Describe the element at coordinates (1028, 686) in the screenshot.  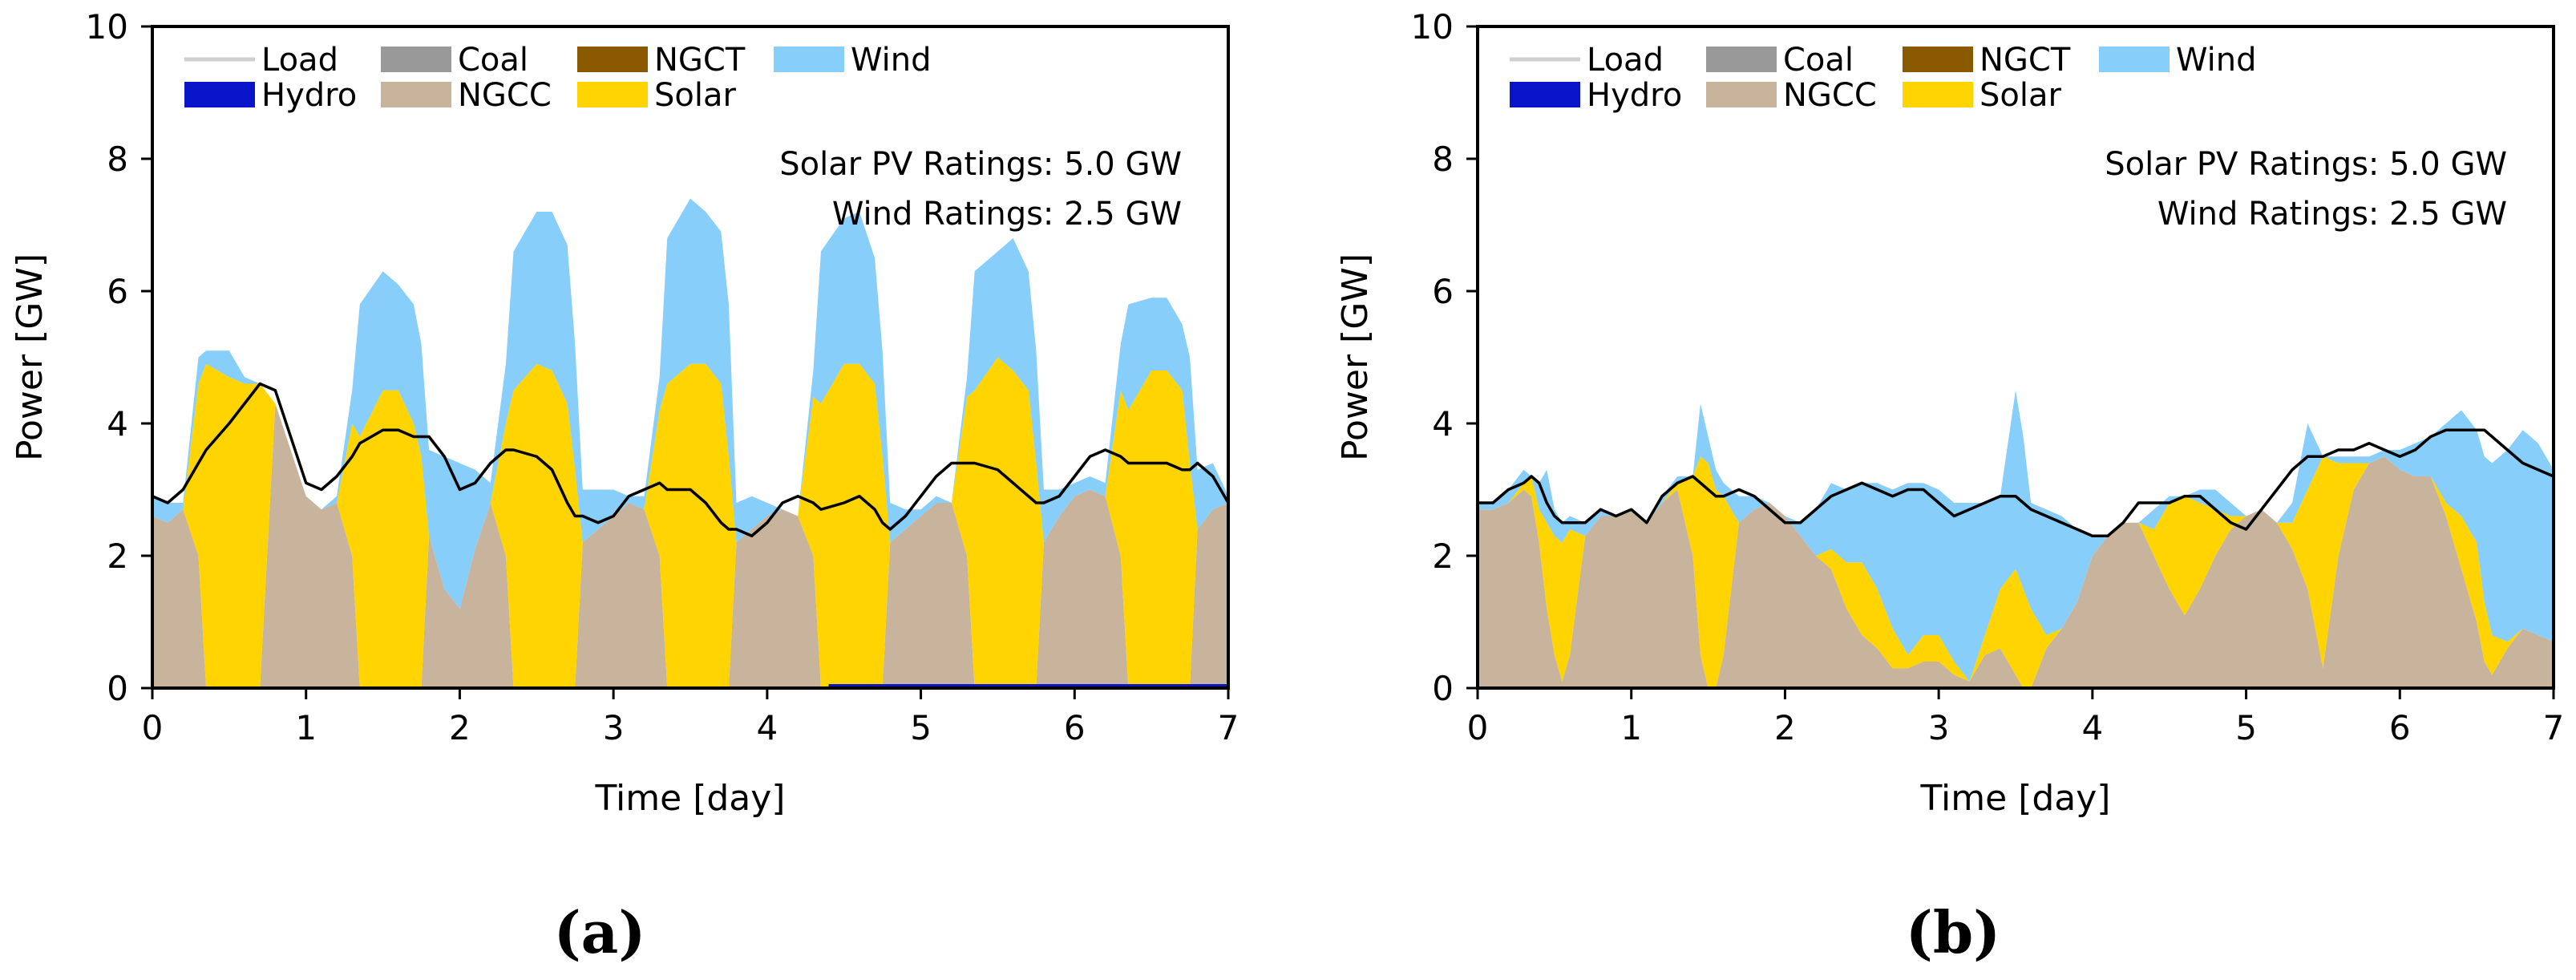
I see `series-area-hydro-strip` at that location.